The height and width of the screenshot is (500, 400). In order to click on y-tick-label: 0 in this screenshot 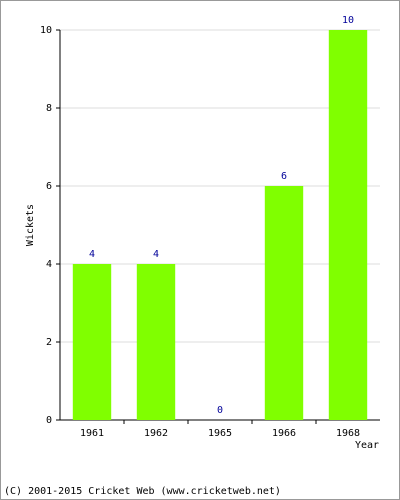, I will do `click(49, 420)`.